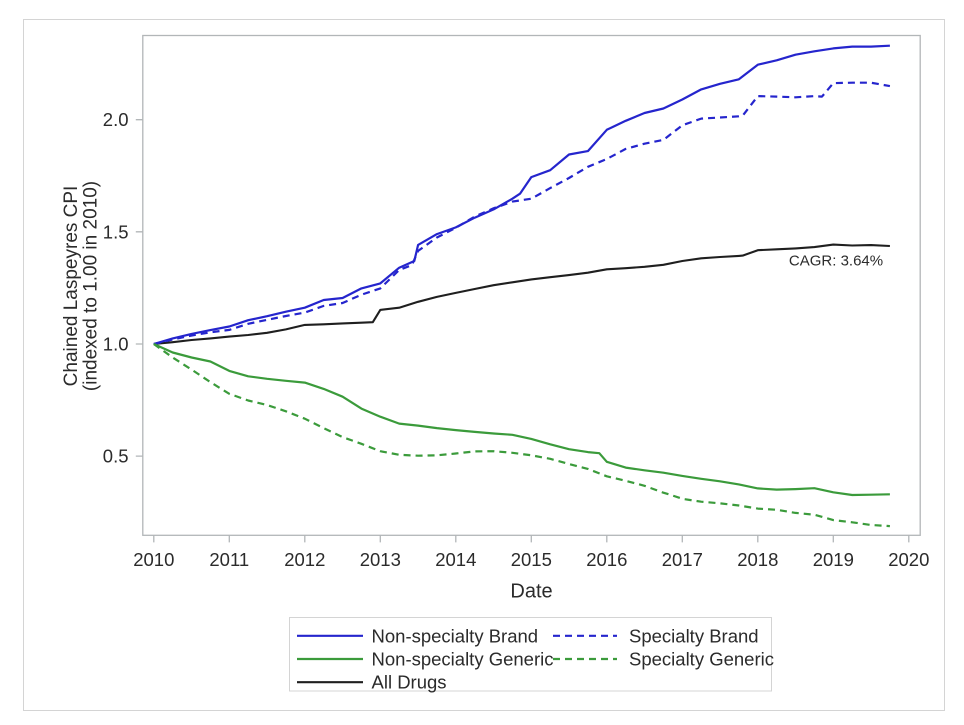  What do you see at coordinates (833, 559) in the screenshot?
I see `svg-text: 2019` at bounding box center [833, 559].